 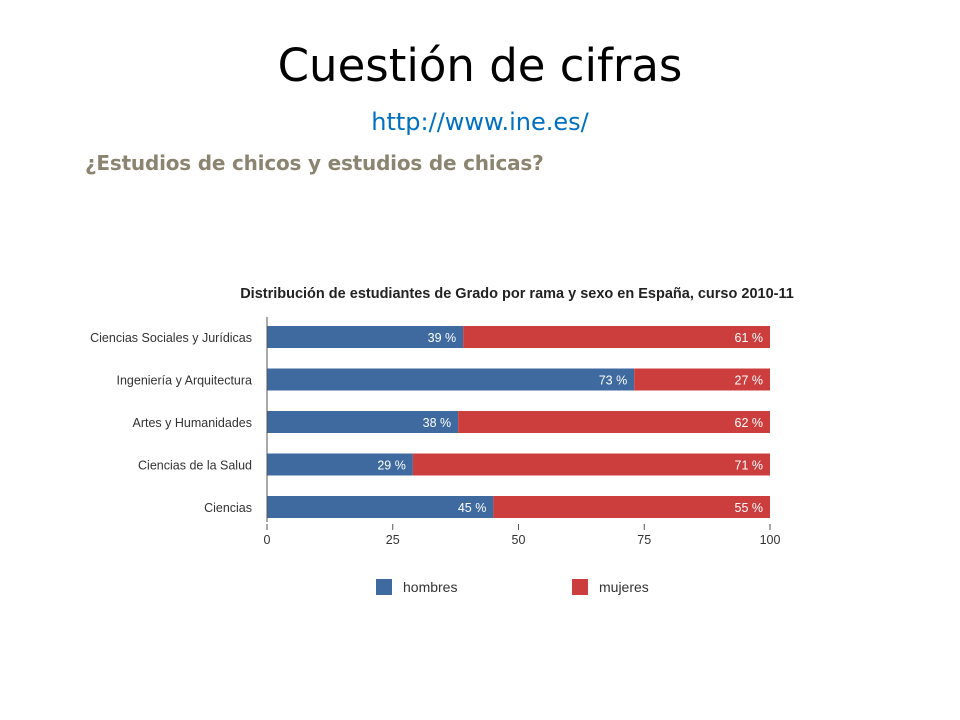 I want to click on legend-swatch-hombres, so click(x=384, y=587).